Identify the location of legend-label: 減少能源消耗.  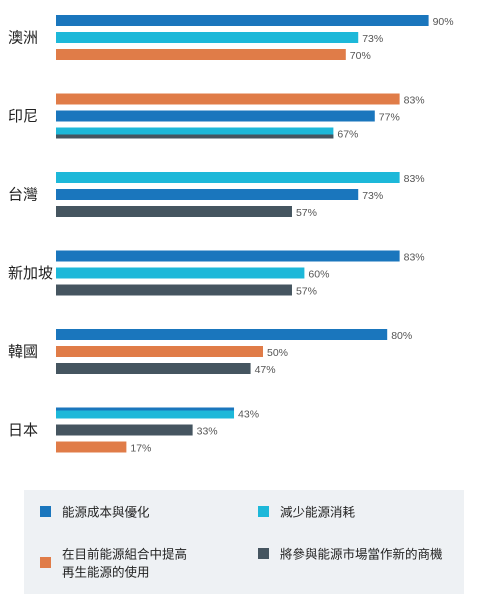
(318, 512).